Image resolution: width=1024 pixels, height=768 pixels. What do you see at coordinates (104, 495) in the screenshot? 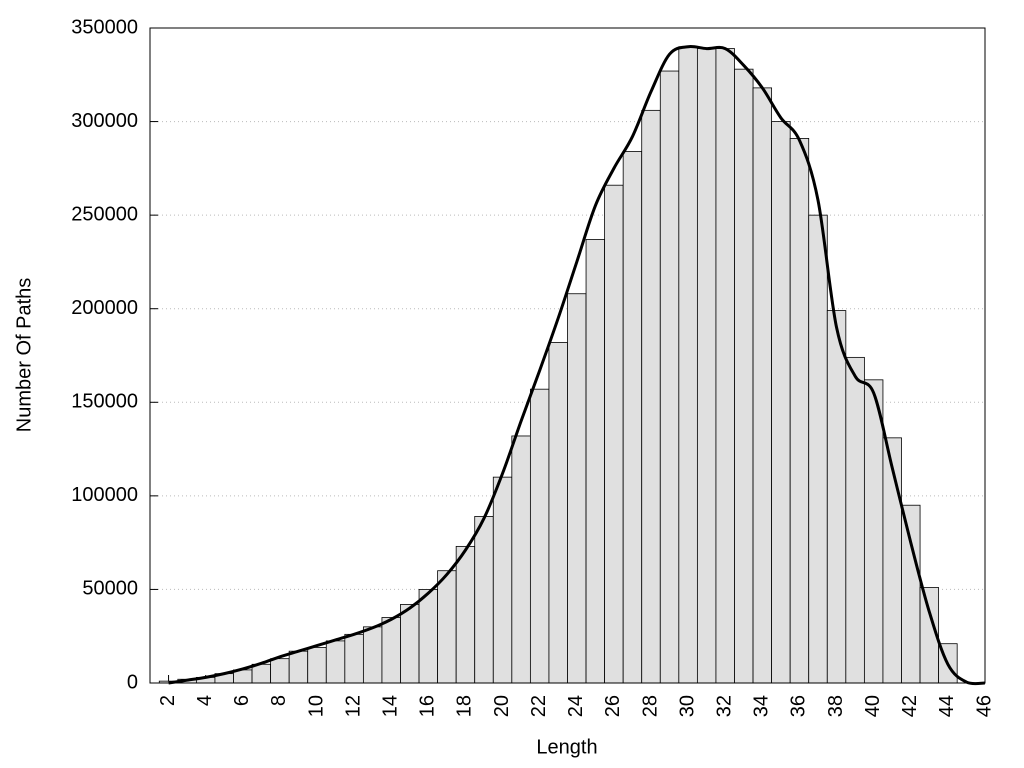
I see `y-tick-label: 100000` at bounding box center [104, 495].